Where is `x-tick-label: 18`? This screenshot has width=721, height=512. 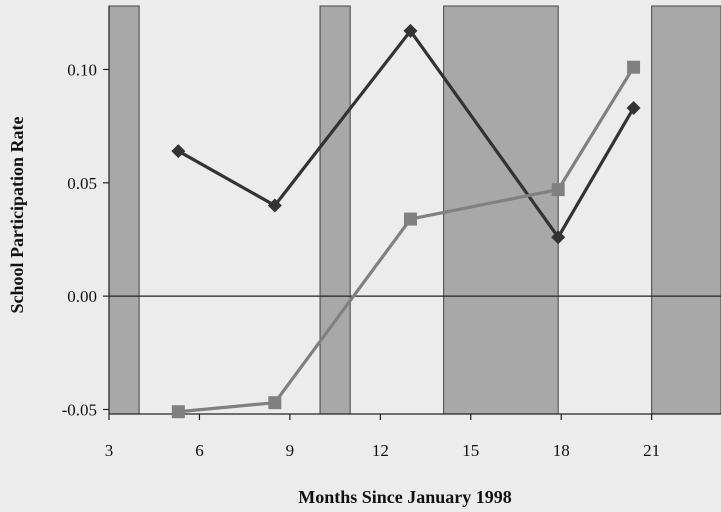
x-tick-label: 18 is located at coordinates (561, 450).